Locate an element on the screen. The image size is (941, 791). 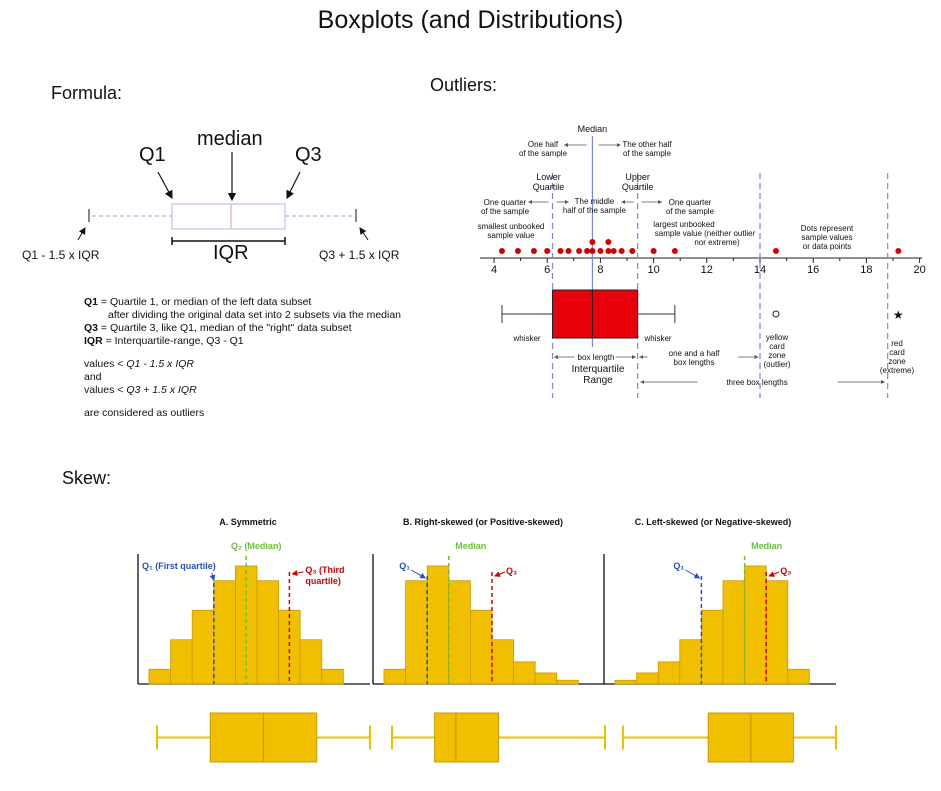
red-zone-label: zone is located at coordinates (897, 361).